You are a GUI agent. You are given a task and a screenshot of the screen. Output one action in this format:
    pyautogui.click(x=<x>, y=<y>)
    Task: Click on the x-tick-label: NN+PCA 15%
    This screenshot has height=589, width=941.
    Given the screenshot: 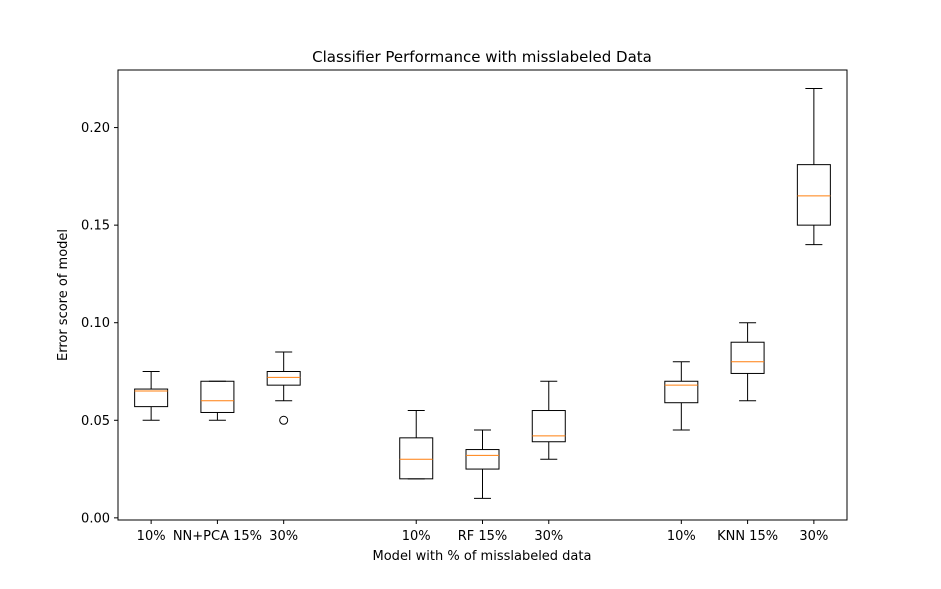 What is the action you would take?
    pyautogui.click(x=217, y=536)
    